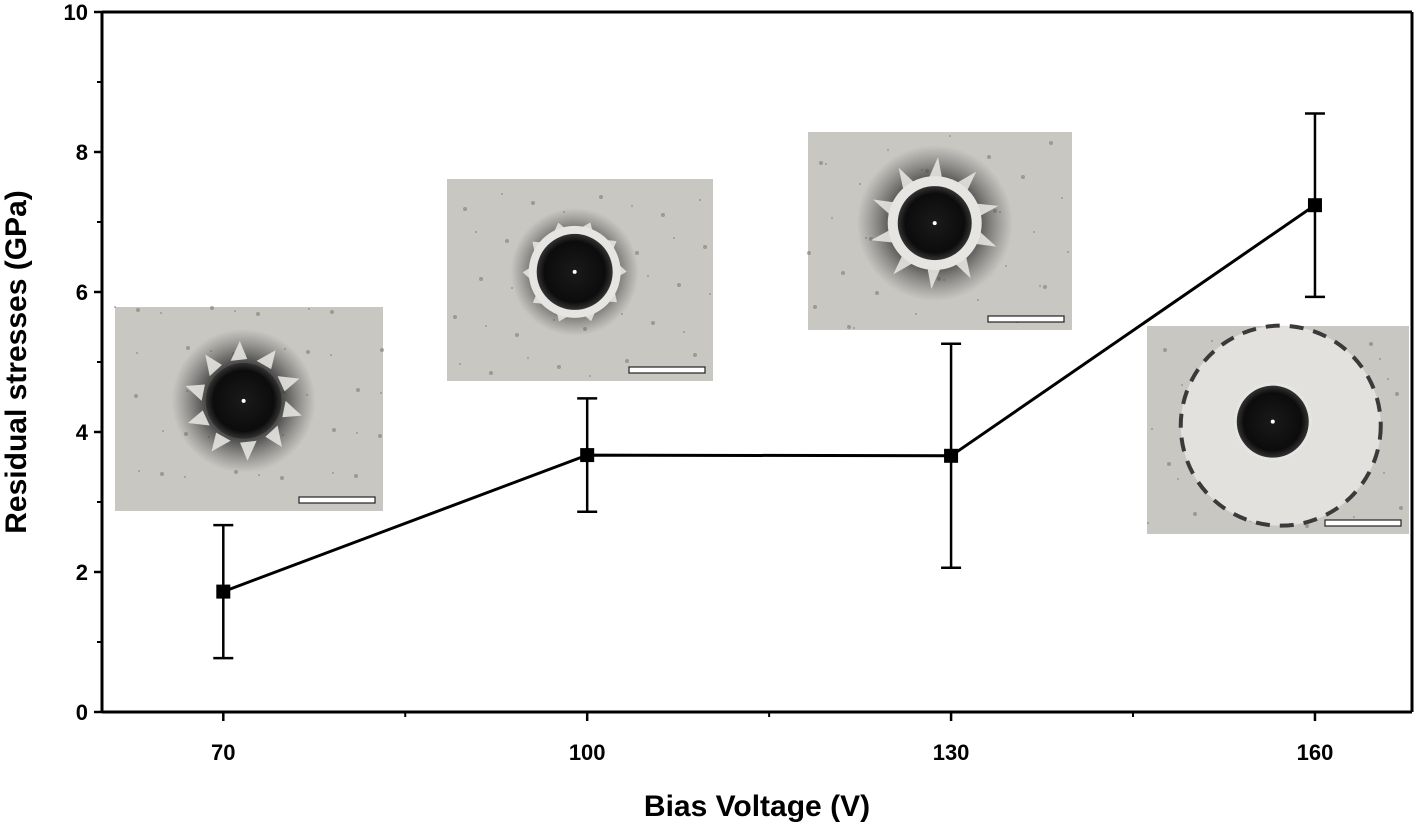 The width and height of the screenshot is (1416, 827). What do you see at coordinates (82, 712) in the screenshot?
I see `y-tick-label: 0` at bounding box center [82, 712].